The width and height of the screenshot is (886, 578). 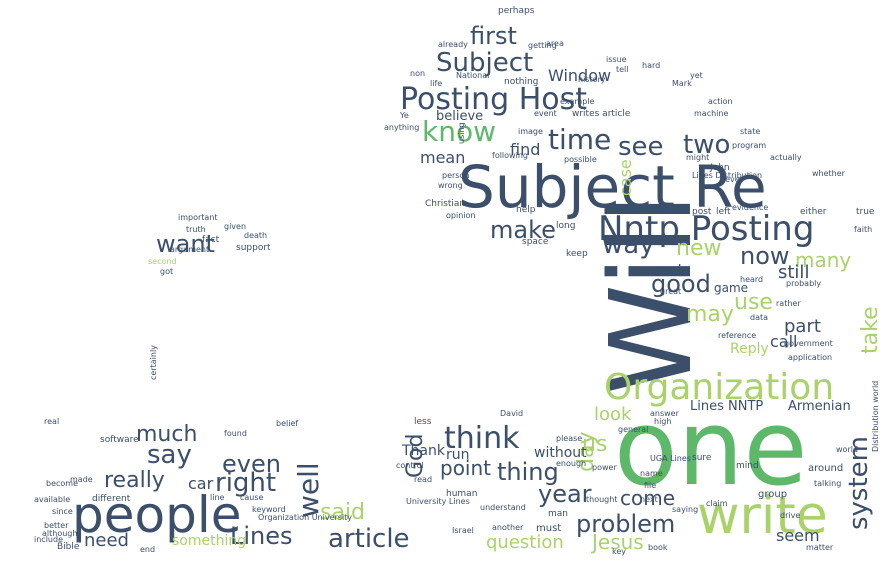 What do you see at coordinates (772, 495) in the screenshot?
I see `word-group: group` at bounding box center [772, 495].